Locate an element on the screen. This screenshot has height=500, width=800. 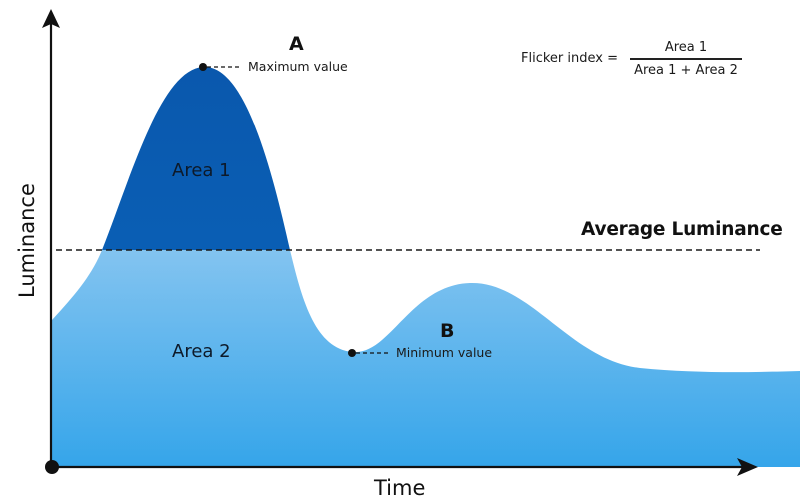
max-point-dot is located at coordinates (203, 67).